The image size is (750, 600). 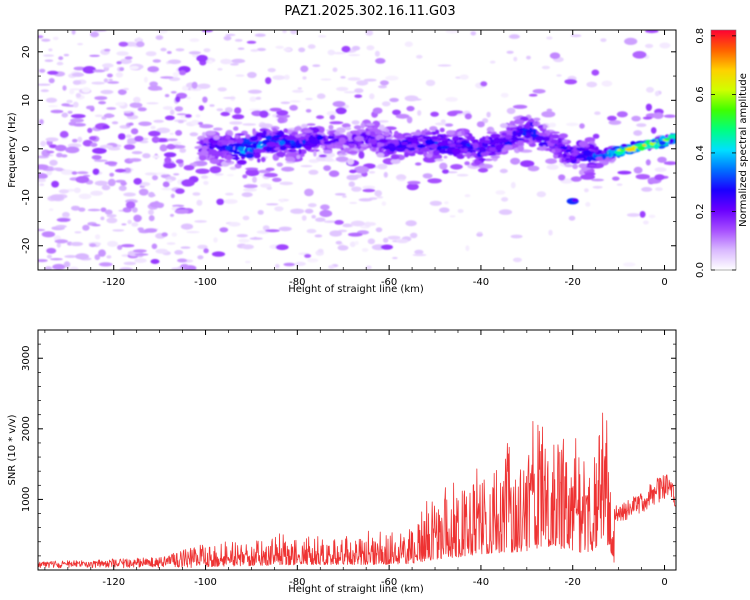 What do you see at coordinates (297, 582) in the screenshot?
I see `x-tick-label: -80` at bounding box center [297, 582].